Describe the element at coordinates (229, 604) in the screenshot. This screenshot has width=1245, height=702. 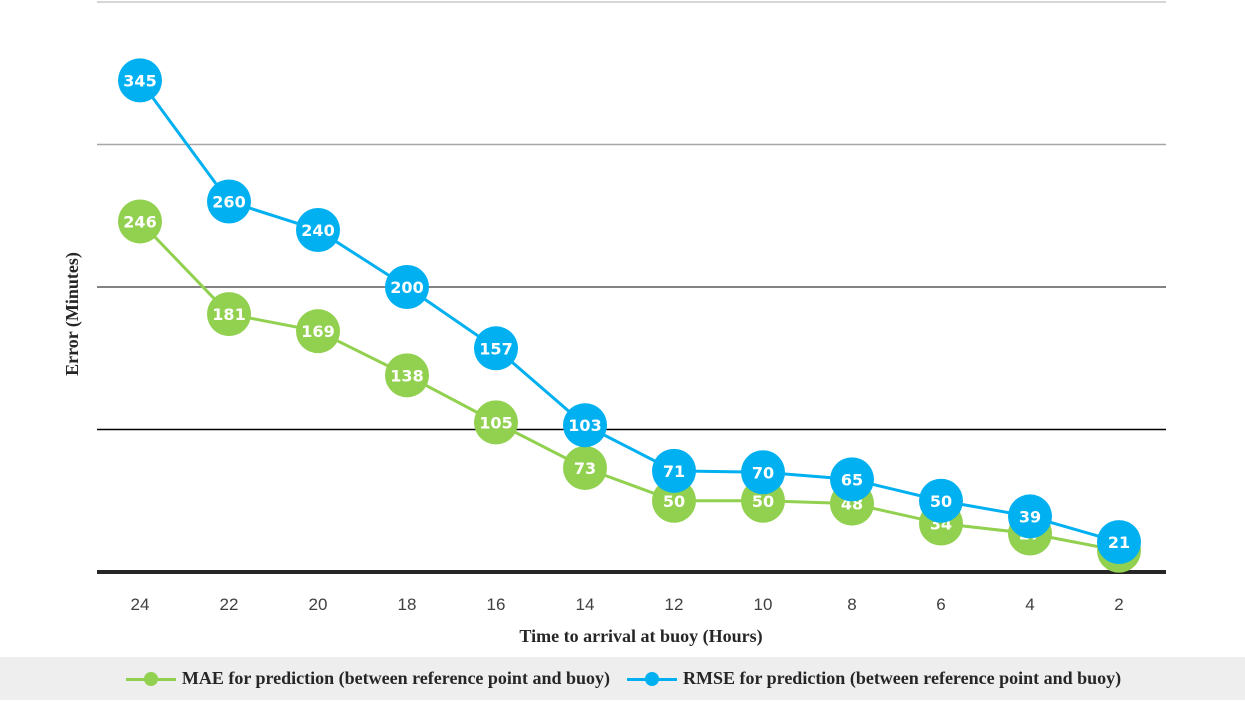
I see `x-tick-label: 22` at that location.